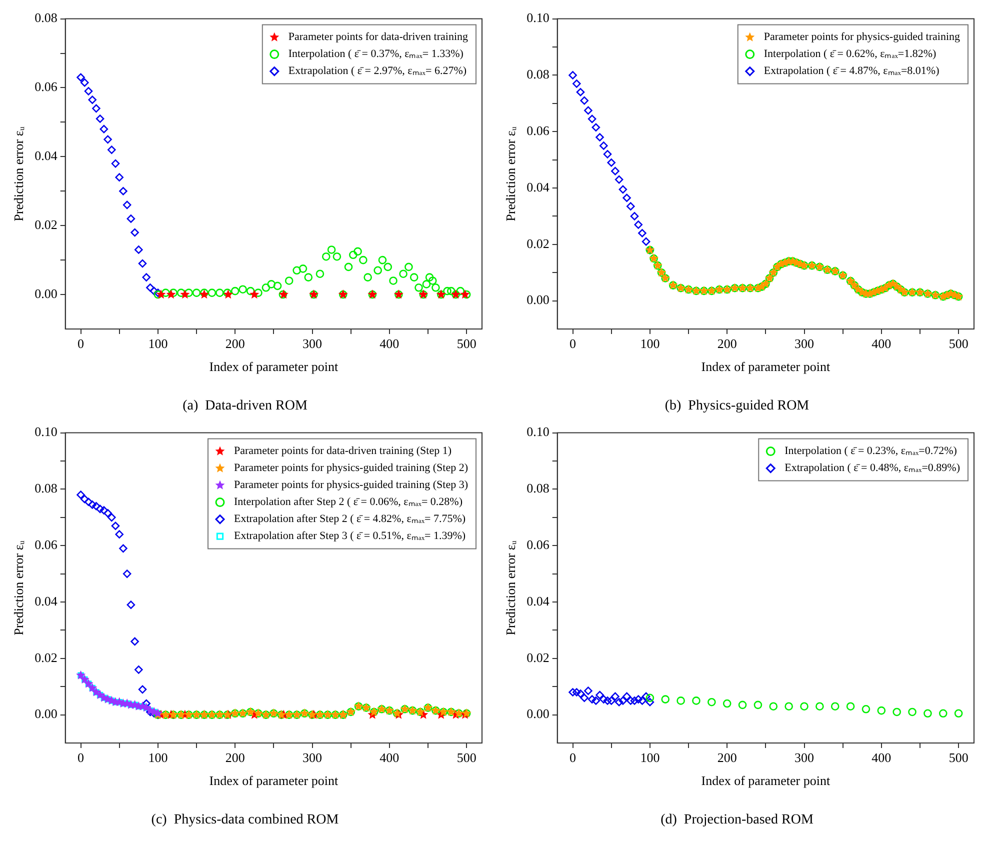 The width and height of the screenshot is (996, 841). Describe the element at coordinates (862, 37) in the screenshot. I see `legend-label: Parameter points for physics-guided training` at that location.